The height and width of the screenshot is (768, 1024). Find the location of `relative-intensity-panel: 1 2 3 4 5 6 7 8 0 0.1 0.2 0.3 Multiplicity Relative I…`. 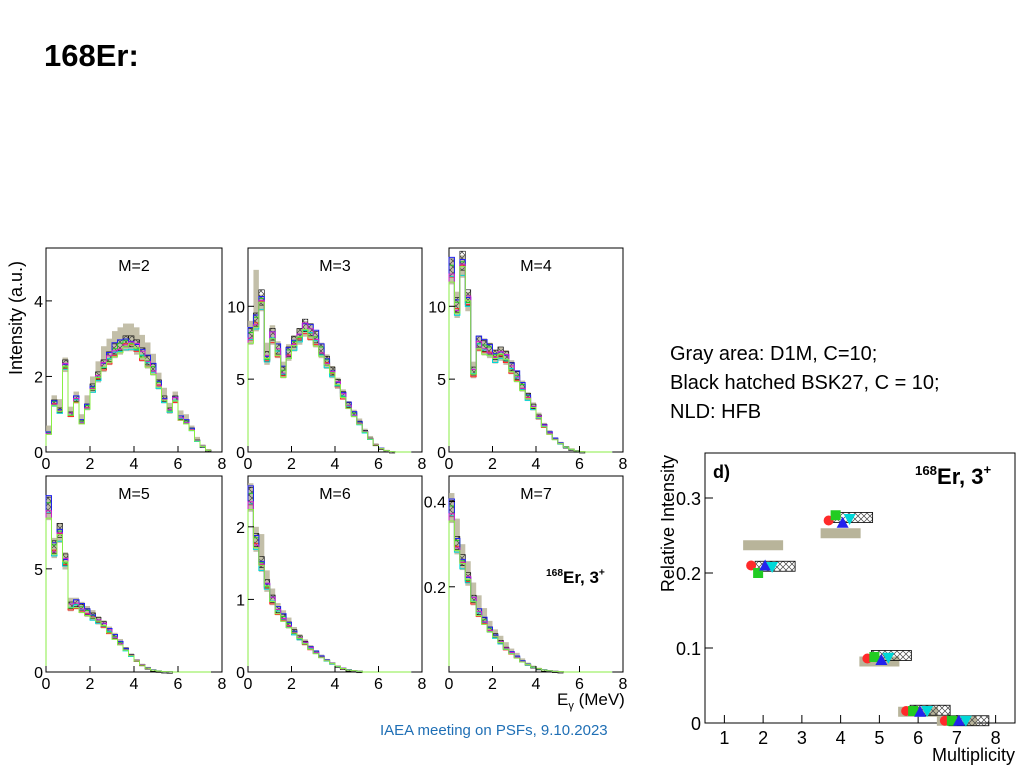

relative-intensity-panel: 1 2 3 4 5 6 7 8 0 0.1 0.2 0.3 Multiplicity Relative I… is located at coordinates (837, 608).